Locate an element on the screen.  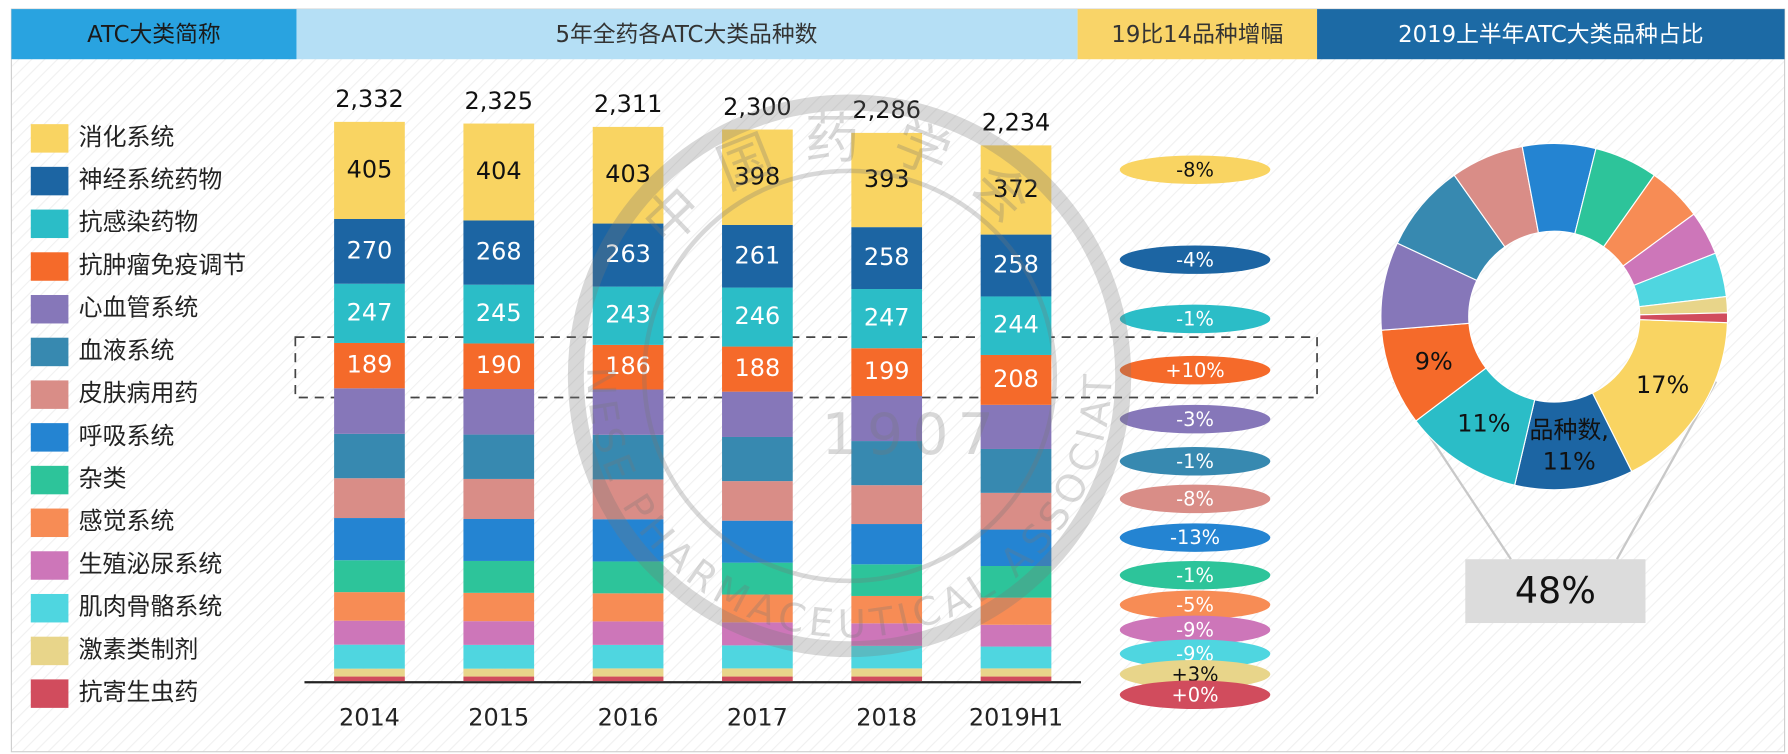
growth-label: -3% is located at coordinates (1195, 419).